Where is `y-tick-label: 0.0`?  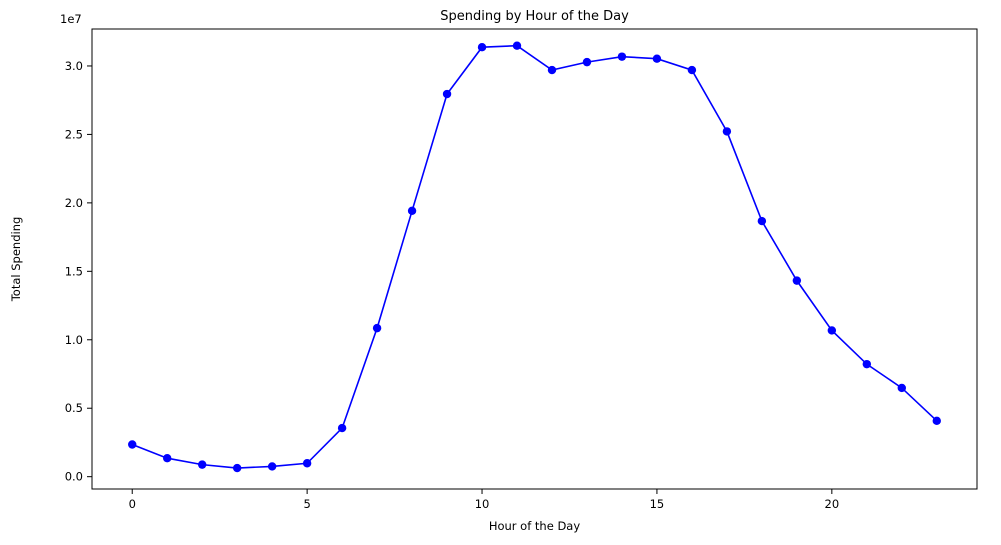
y-tick-label: 0.0 is located at coordinates (74, 477).